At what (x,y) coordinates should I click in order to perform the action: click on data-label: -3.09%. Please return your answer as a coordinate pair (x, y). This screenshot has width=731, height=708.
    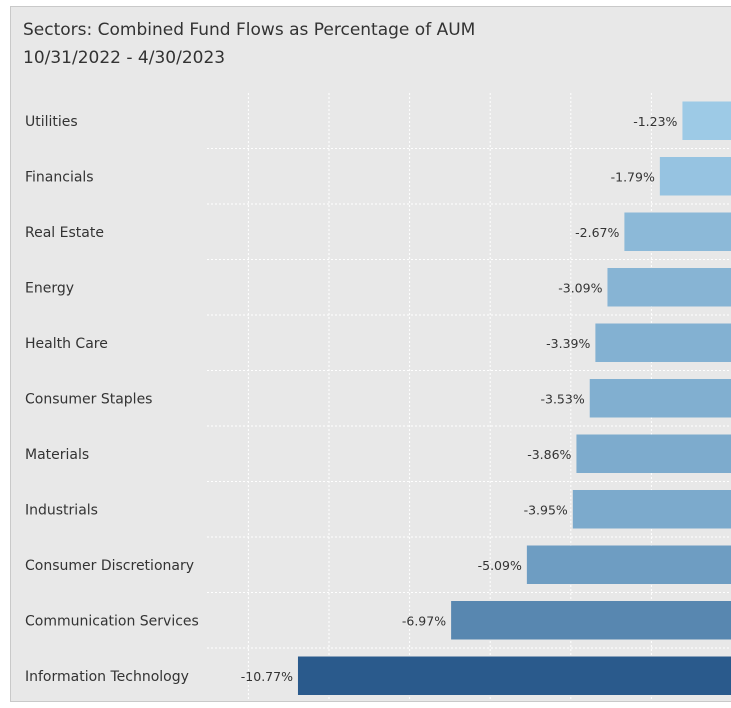
    Looking at the image, I should click on (580, 287).